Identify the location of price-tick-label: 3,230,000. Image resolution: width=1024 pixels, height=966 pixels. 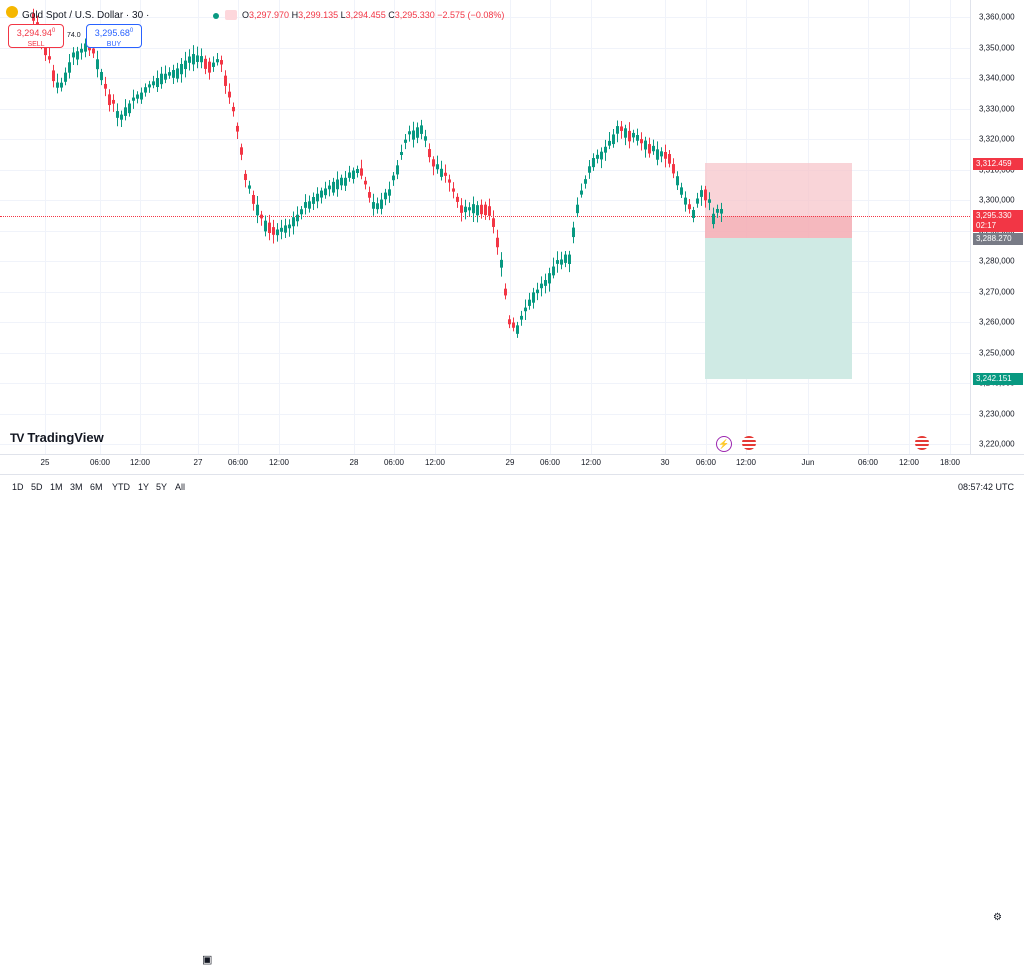
(997, 413).